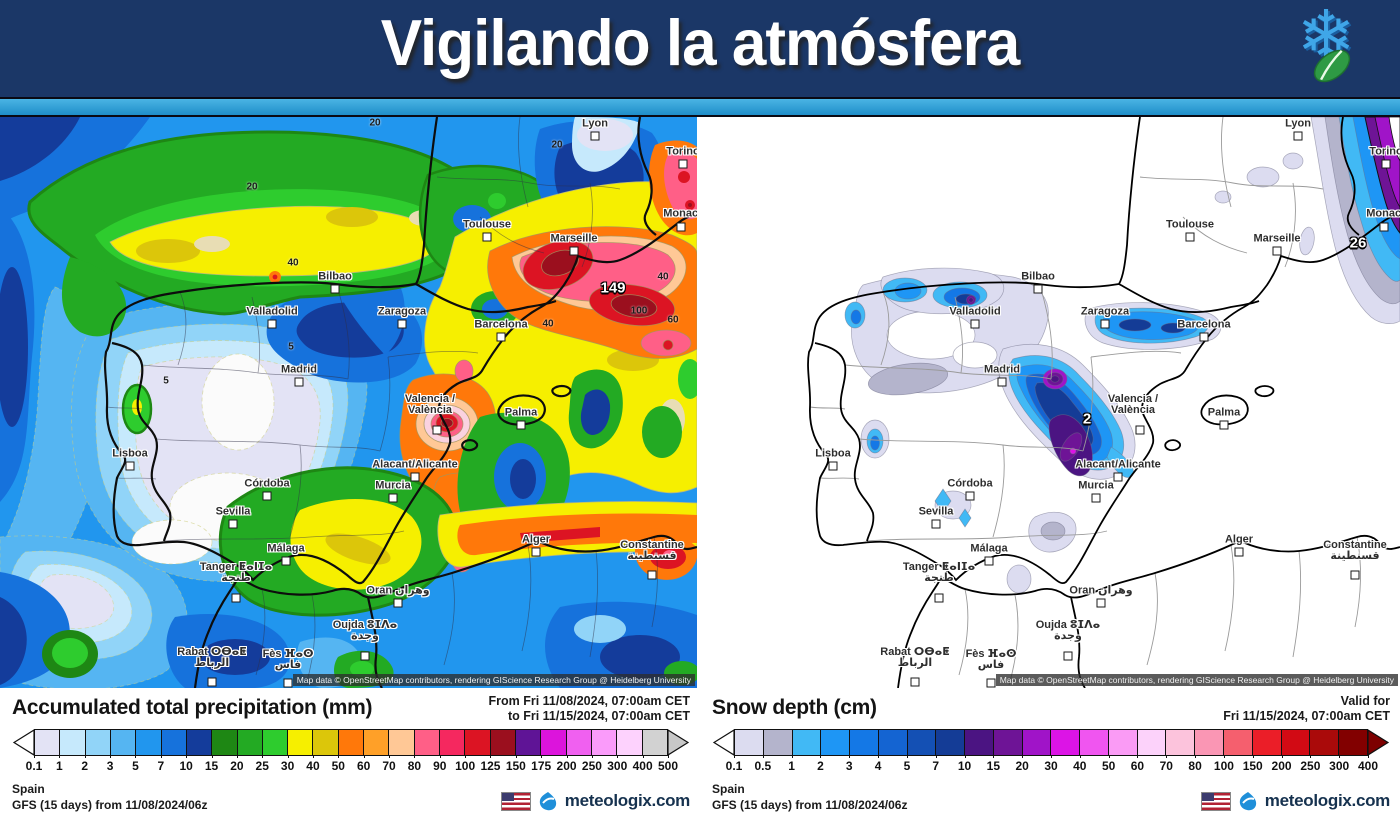  What do you see at coordinates (237, 766) in the screenshot?
I see `tick-label: 20` at bounding box center [237, 766].